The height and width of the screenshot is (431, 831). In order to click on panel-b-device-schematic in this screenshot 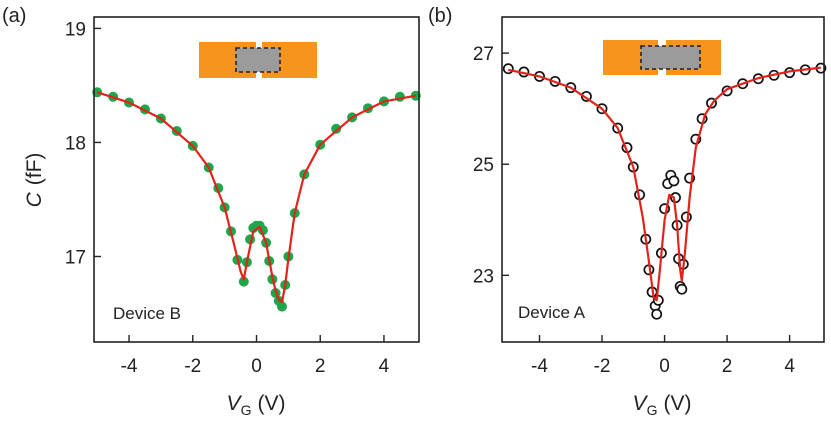, I will do `click(662, 57)`.